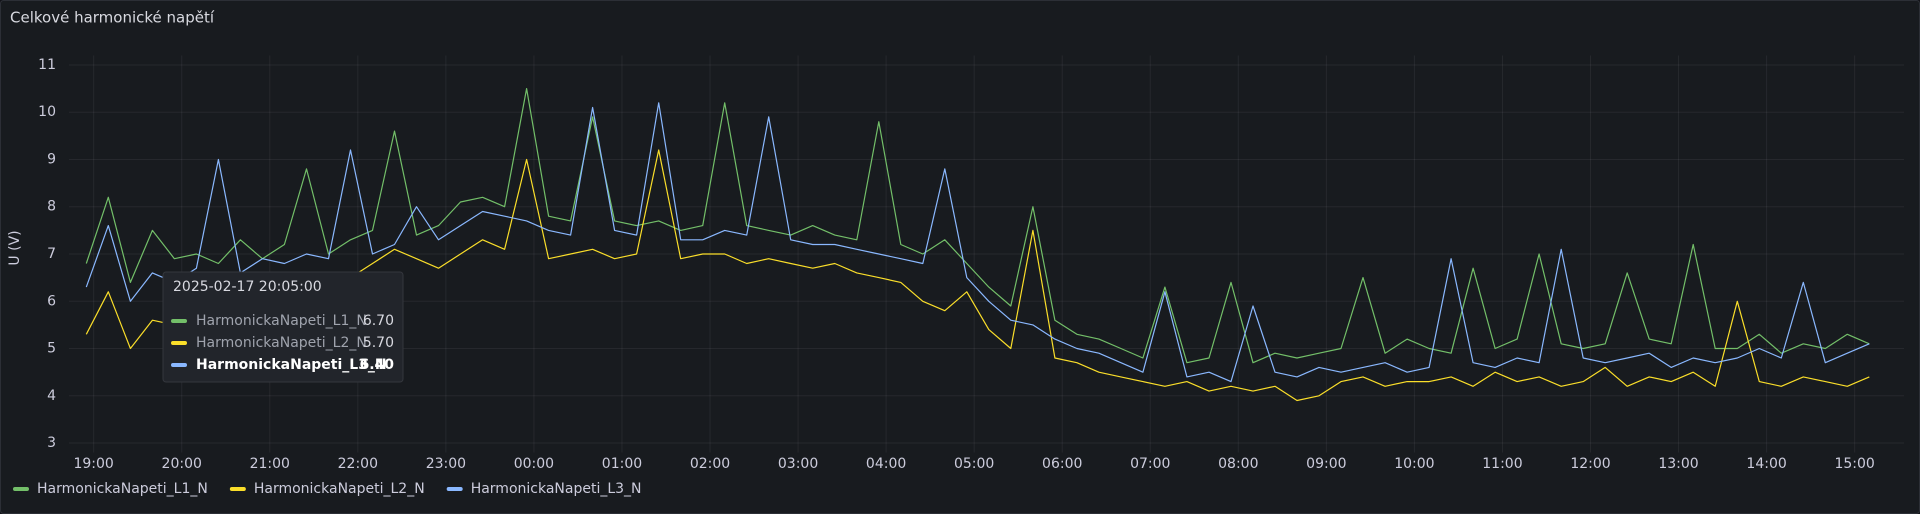 Image resolution: width=1920 pixels, height=514 pixels. I want to click on x-tick-label: 02:00, so click(710, 464).